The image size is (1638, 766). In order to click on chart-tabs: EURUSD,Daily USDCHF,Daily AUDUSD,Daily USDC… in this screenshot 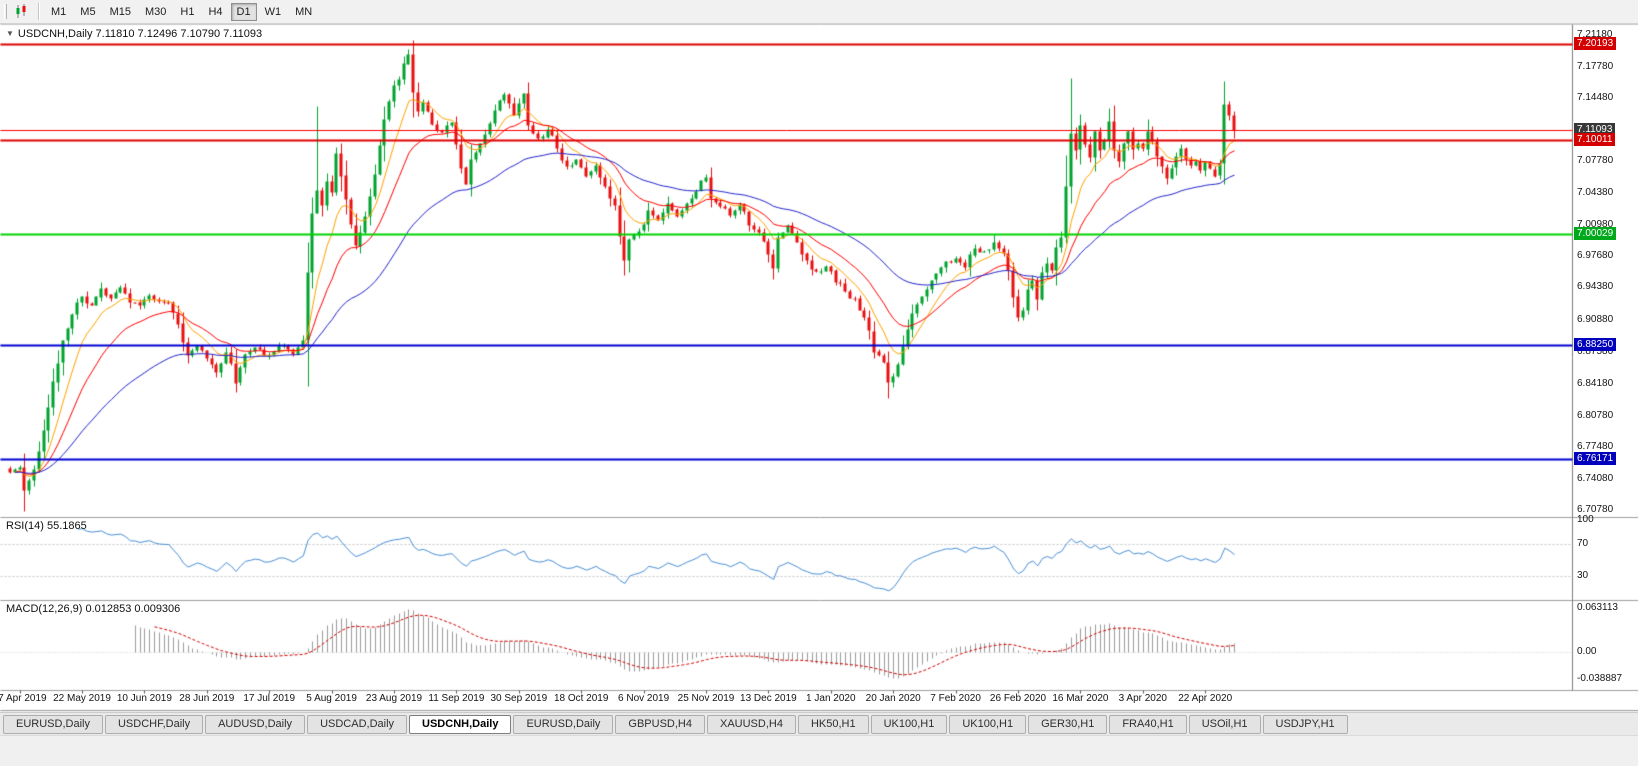, I will do `click(819, 723)`.